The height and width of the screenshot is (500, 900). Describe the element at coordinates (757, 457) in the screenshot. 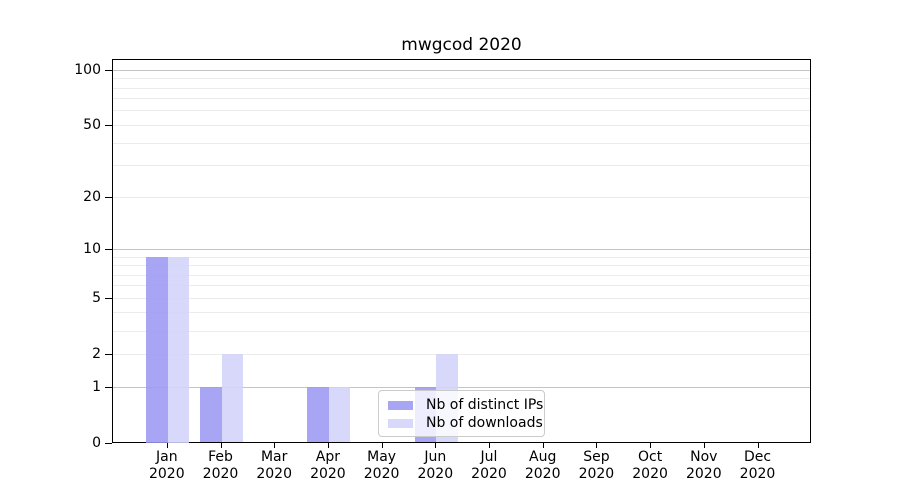

I see `x-tick-month: Dec` at that location.